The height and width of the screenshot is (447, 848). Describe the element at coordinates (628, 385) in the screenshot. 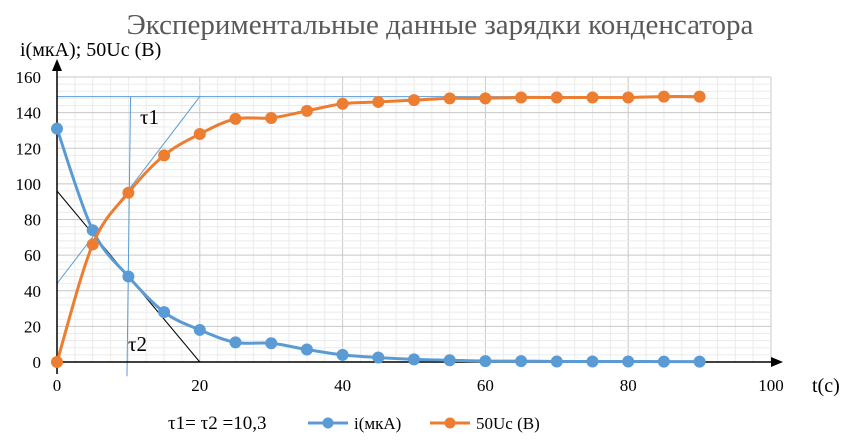

I see `x-tick-label: 80` at that location.